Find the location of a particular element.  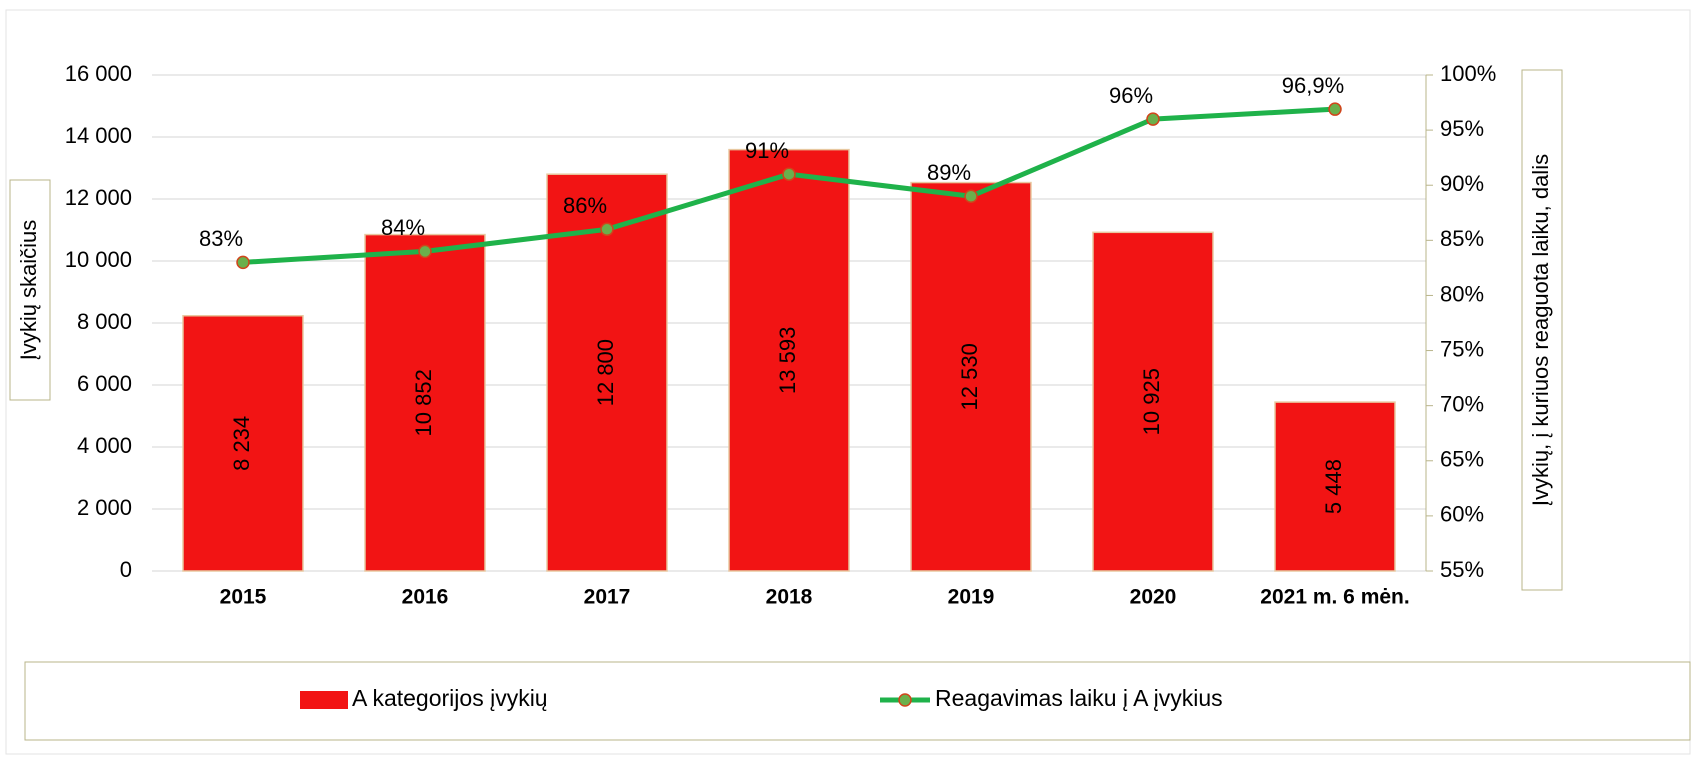

bar-value-label: 12 530 is located at coordinates (969, 376).